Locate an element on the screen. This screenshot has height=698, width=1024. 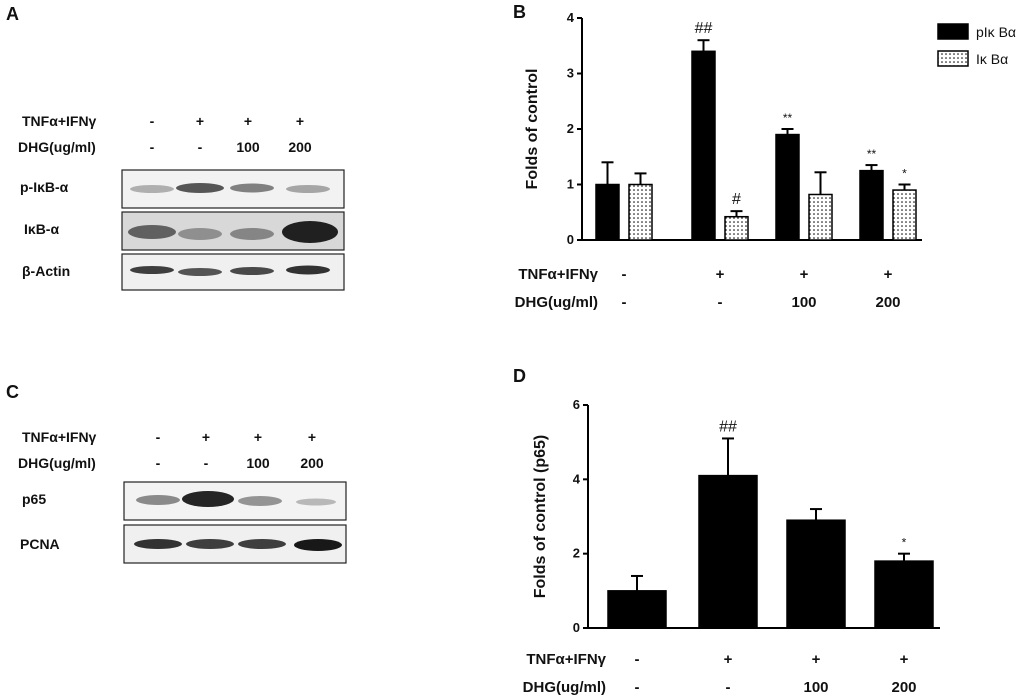
chart-b-ytick-label-2: 2 is located at coordinates (570, 128).